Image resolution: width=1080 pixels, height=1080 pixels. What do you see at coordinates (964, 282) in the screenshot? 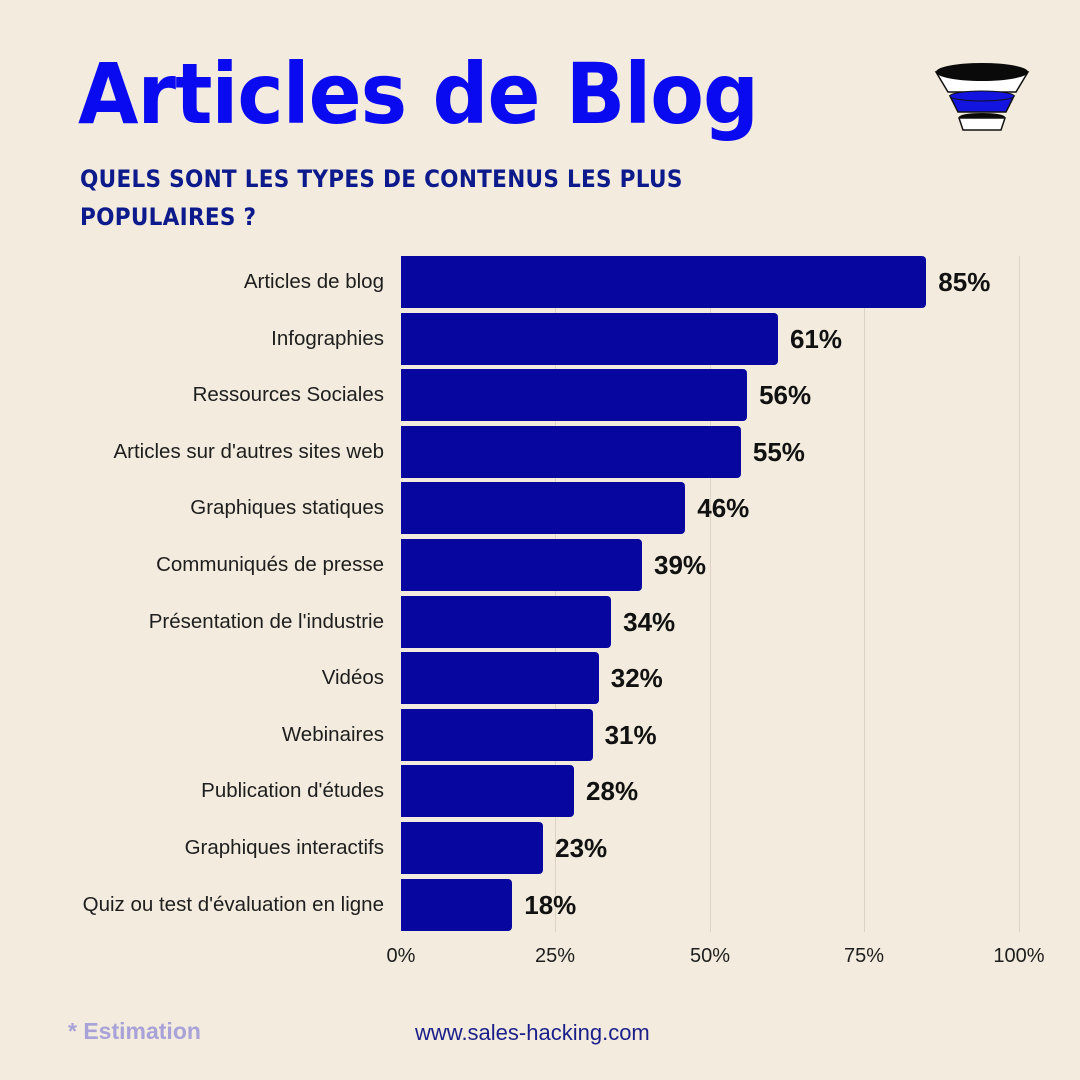
I see `bar-value-label: 85%` at bounding box center [964, 282].